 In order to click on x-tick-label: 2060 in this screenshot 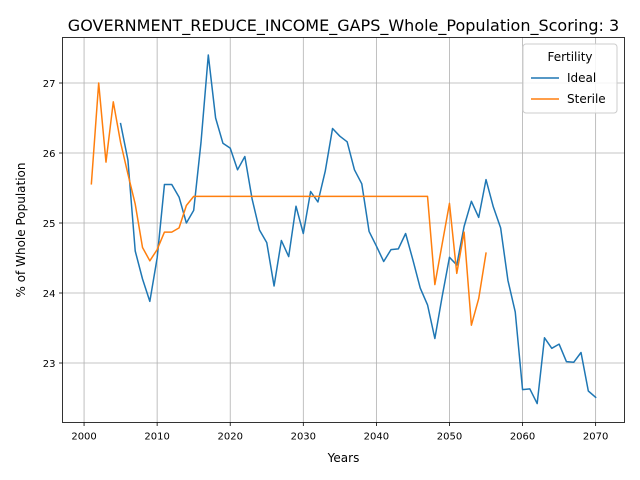, I will do `click(522, 437)`.